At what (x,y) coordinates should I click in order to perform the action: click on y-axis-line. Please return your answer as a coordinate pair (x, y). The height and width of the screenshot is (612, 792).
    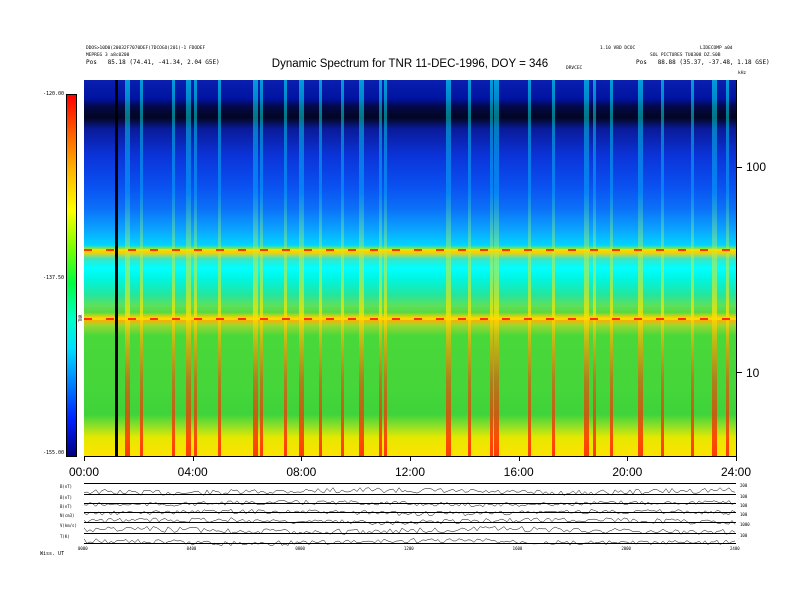
    Looking at the image, I should click on (736, 268).